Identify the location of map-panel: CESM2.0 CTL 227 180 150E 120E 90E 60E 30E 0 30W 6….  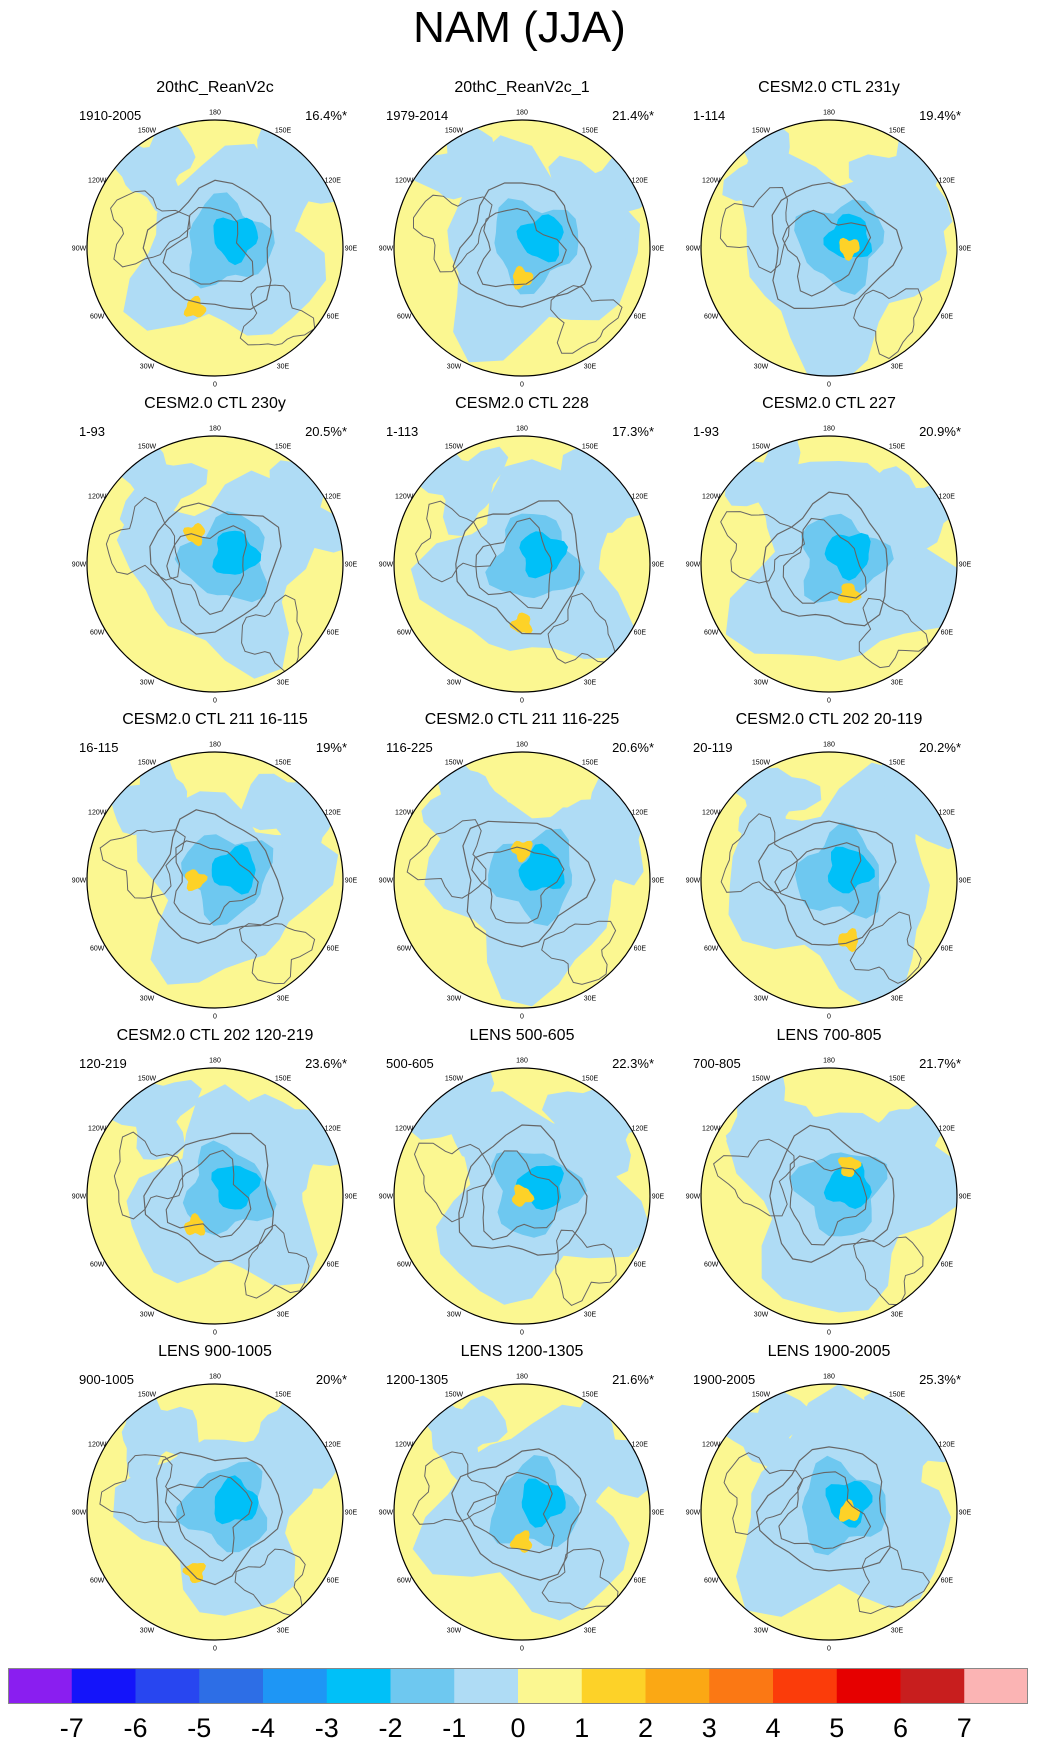
(829, 554).